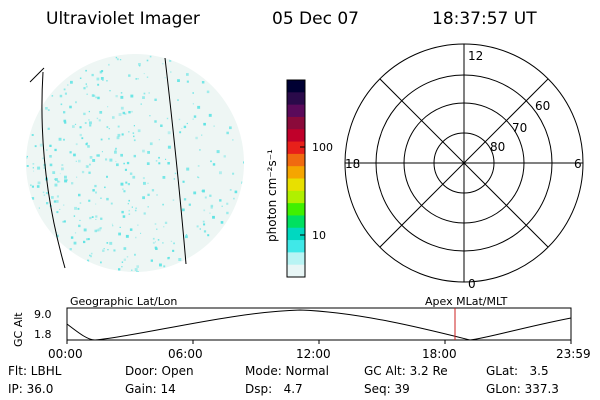  I want to click on colorbar-unit-label: photon cm⁻²s⁻¹, so click(272, 195).